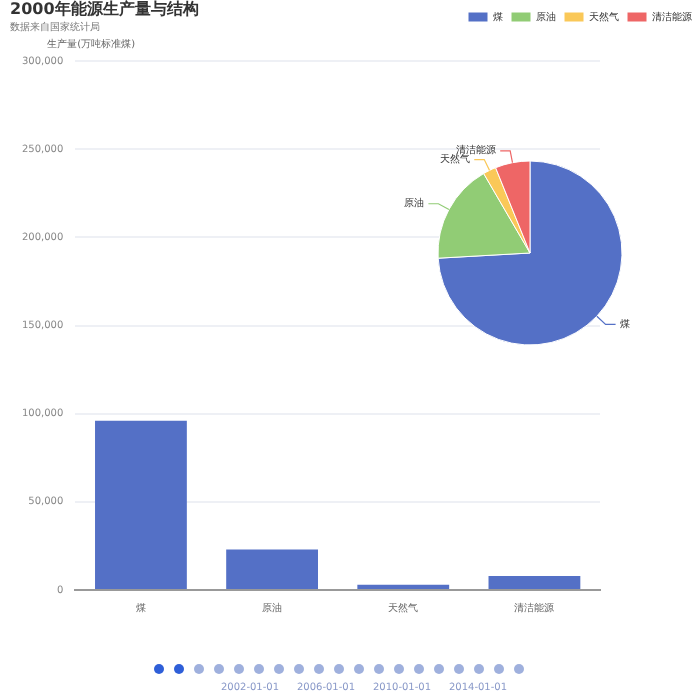 This screenshot has width=700, height=700. What do you see at coordinates (104, 9) in the screenshot?
I see `chart-title: 2000年能源生产量与结构` at bounding box center [104, 9].